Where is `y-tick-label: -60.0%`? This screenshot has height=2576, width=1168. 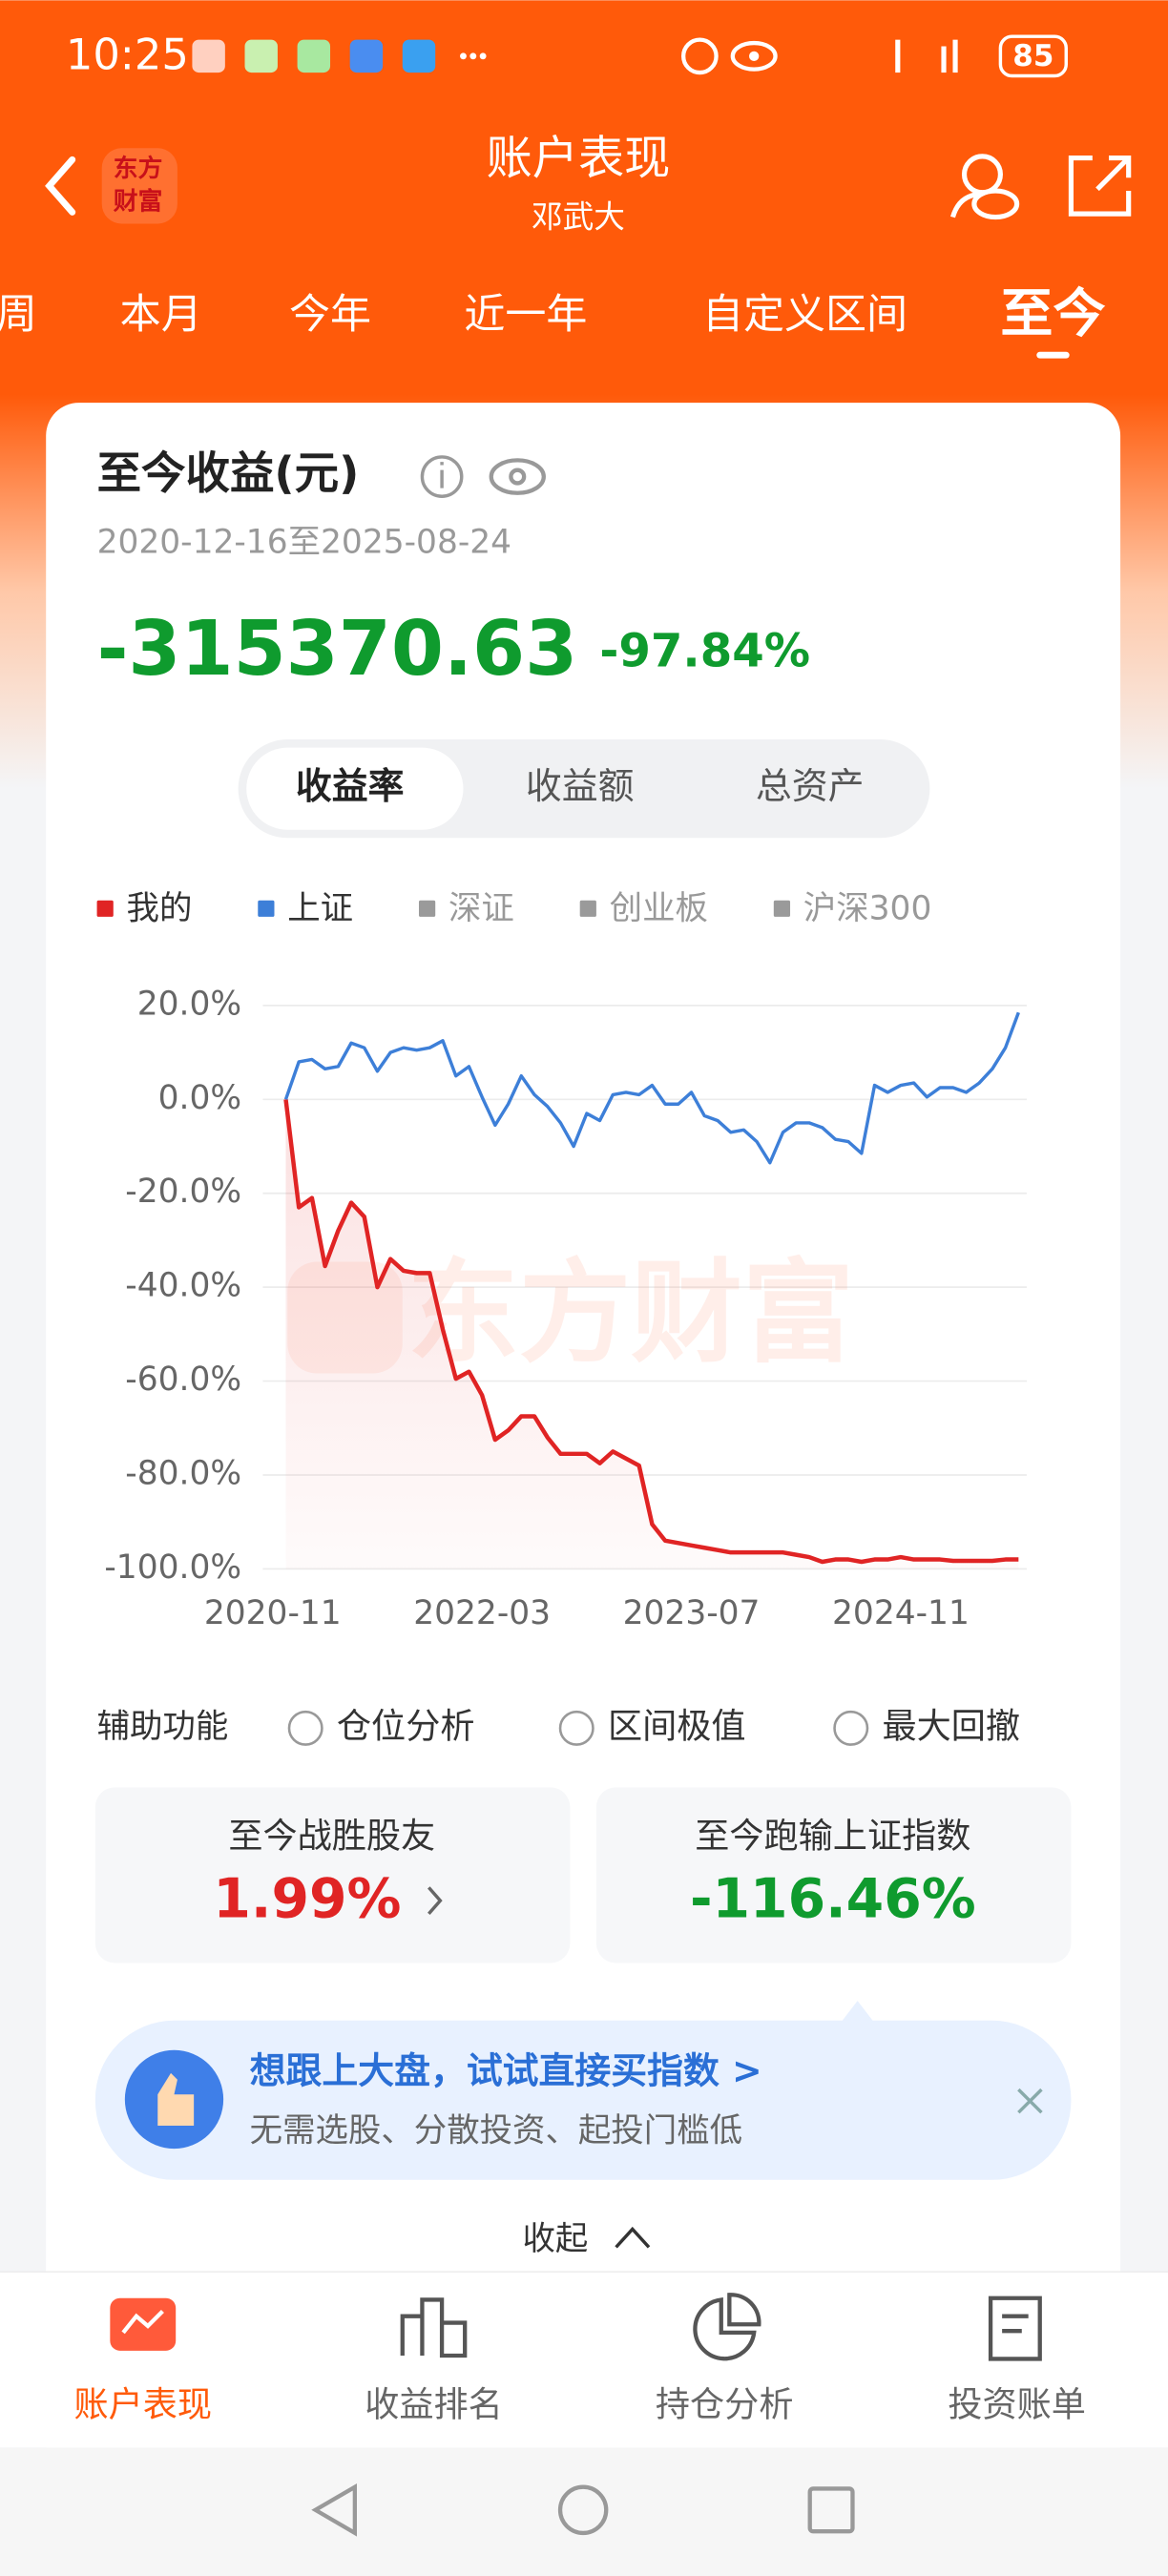 y-tick-label: -60.0% is located at coordinates (183, 1380).